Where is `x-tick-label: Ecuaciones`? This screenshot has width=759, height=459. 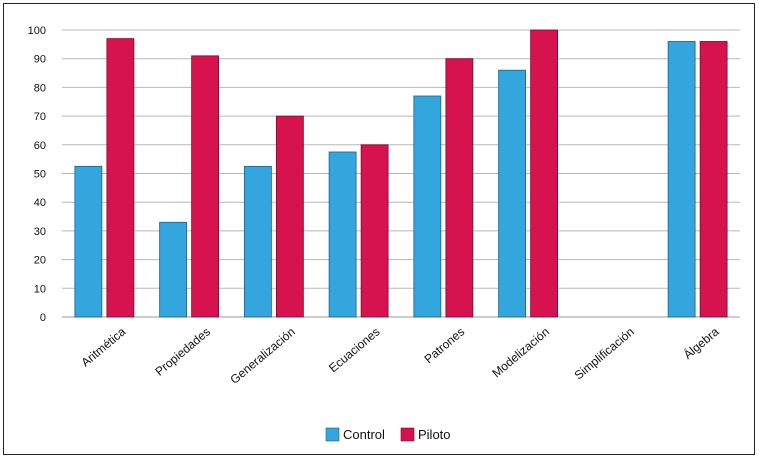
x-tick-label: Ecuaciones is located at coordinates (354, 350).